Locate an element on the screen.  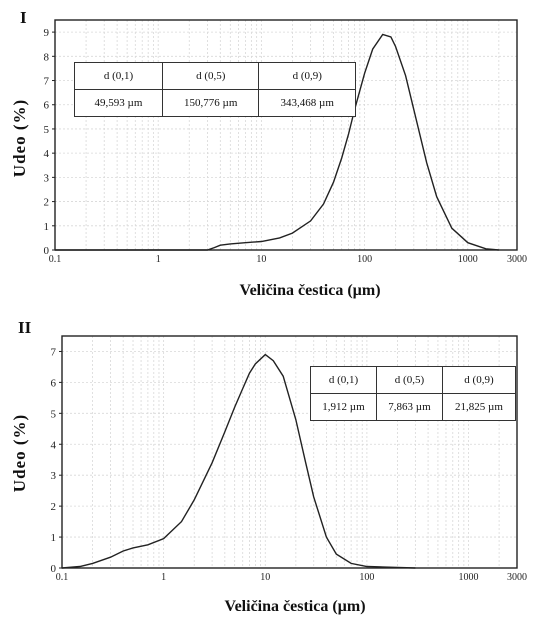
table-value-row: 49,593 µm 150,776 µm 343,468 µm is located at coordinates (215, 103).